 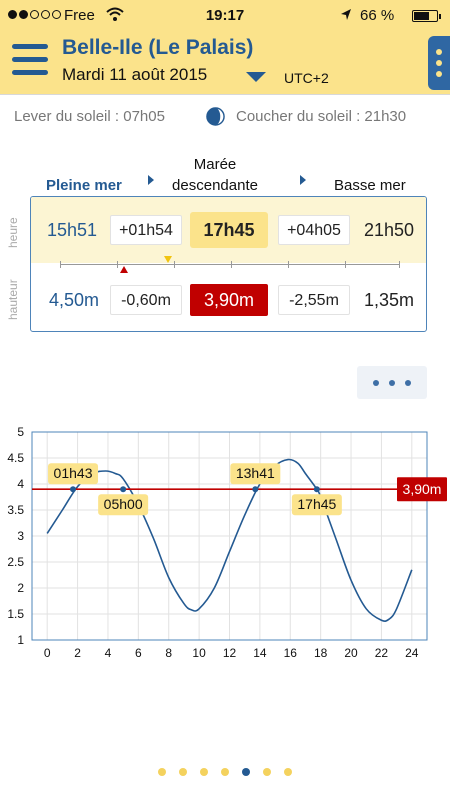 I want to click on low-tide-time: 21h50, so click(x=389, y=230).